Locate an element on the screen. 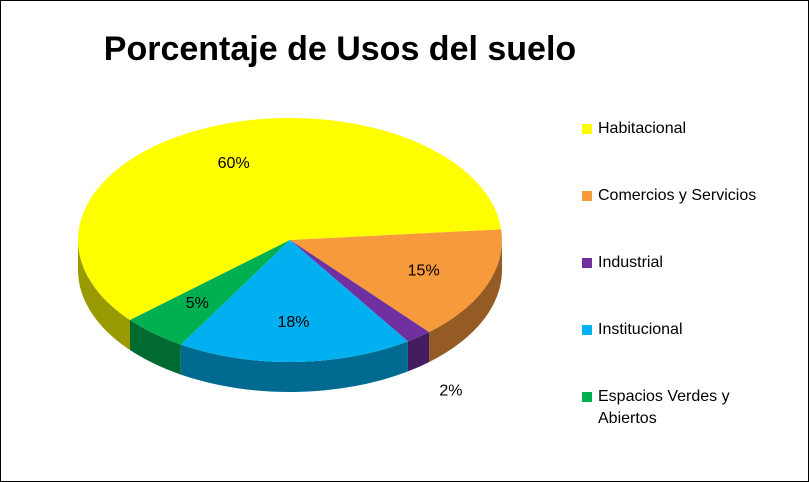 The height and width of the screenshot is (482, 809). legend-item: Institucional is located at coordinates (682, 330).